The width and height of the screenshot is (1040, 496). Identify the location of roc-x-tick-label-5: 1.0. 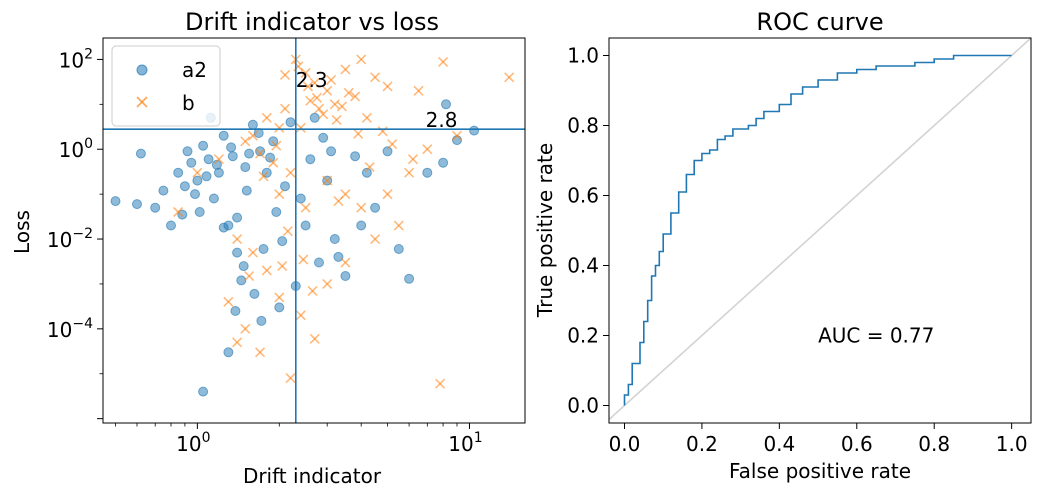
(1012, 444).